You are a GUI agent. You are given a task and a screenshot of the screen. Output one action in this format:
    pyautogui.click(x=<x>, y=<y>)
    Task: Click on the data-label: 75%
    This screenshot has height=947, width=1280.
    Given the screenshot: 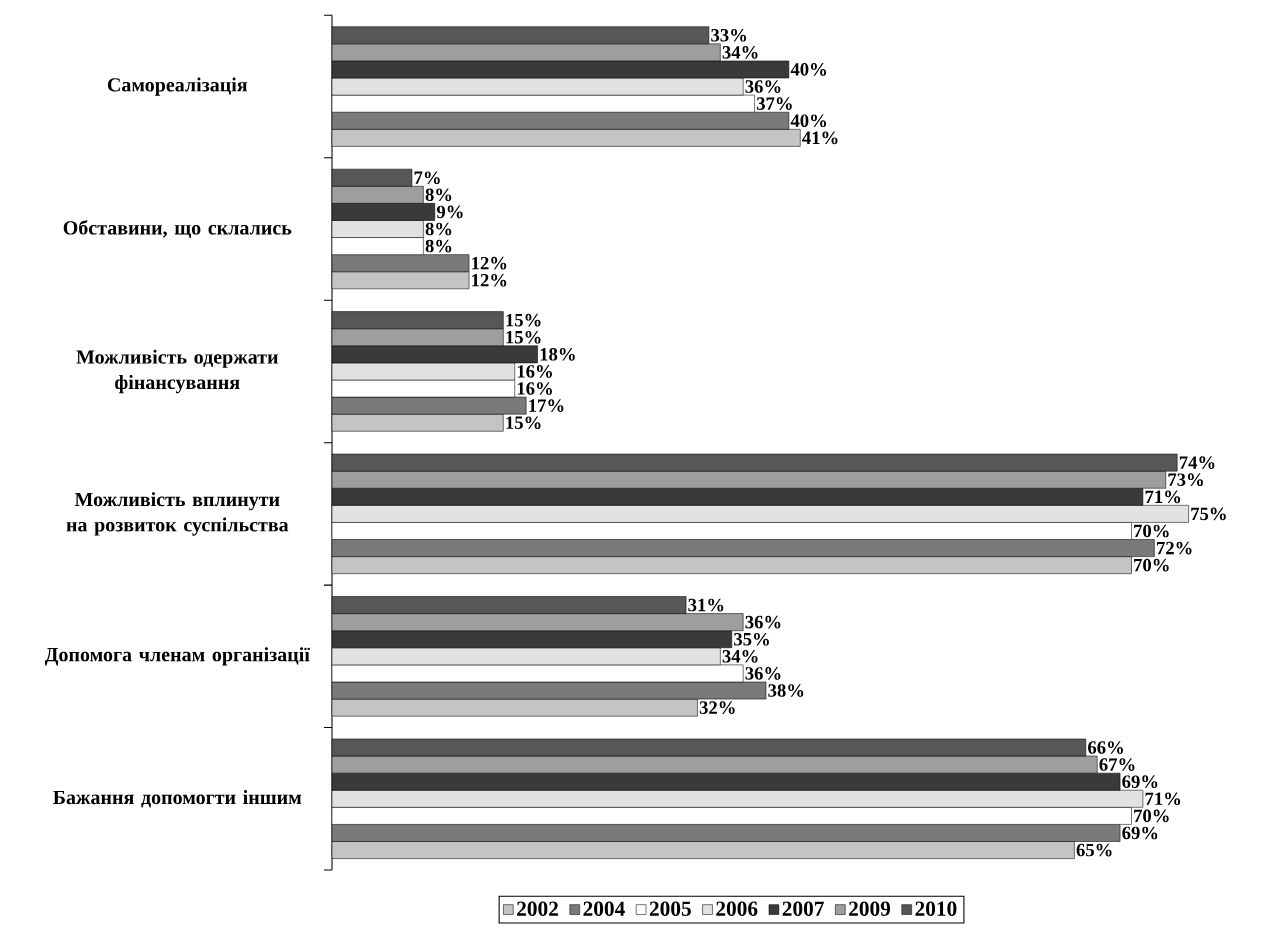 What is the action you would take?
    pyautogui.click(x=1208, y=514)
    